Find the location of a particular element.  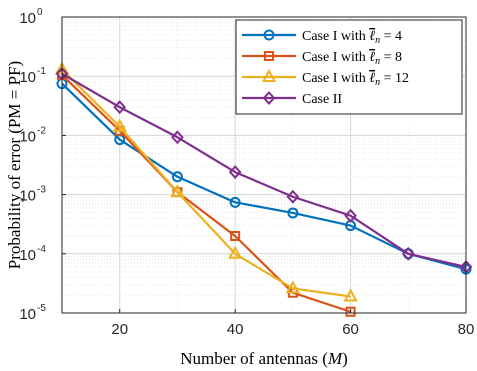

x-tick-label: 60 is located at coordinates (350, 329).